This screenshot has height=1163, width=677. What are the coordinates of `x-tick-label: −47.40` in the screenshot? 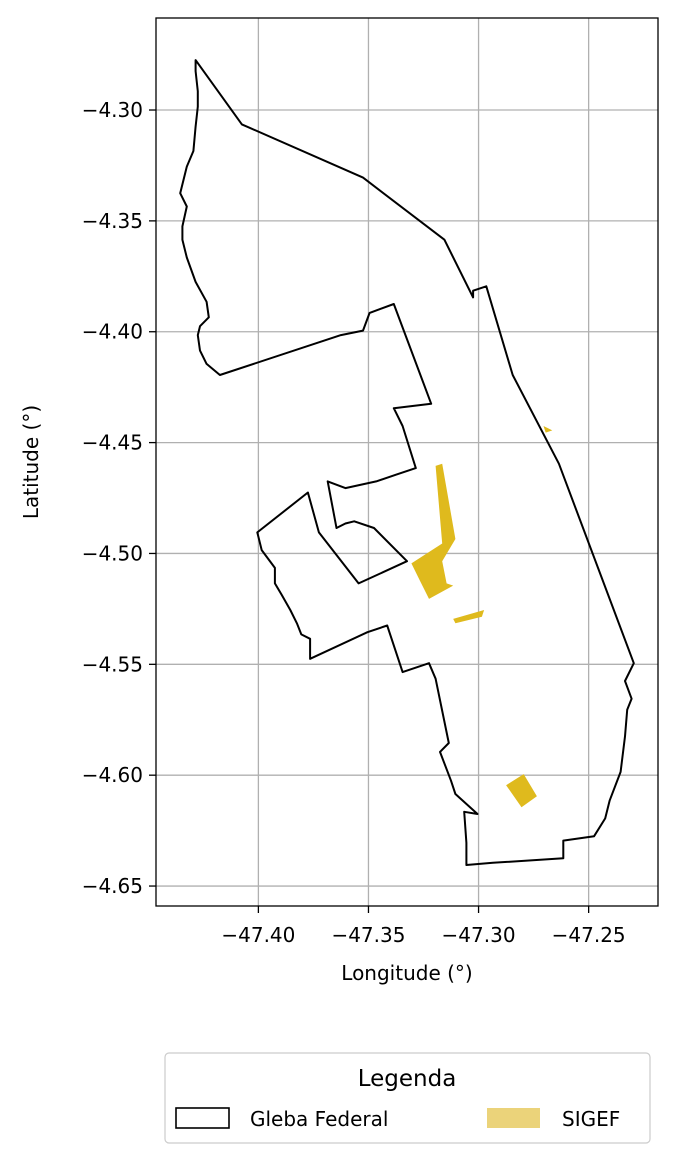 It's located at (258, 935).